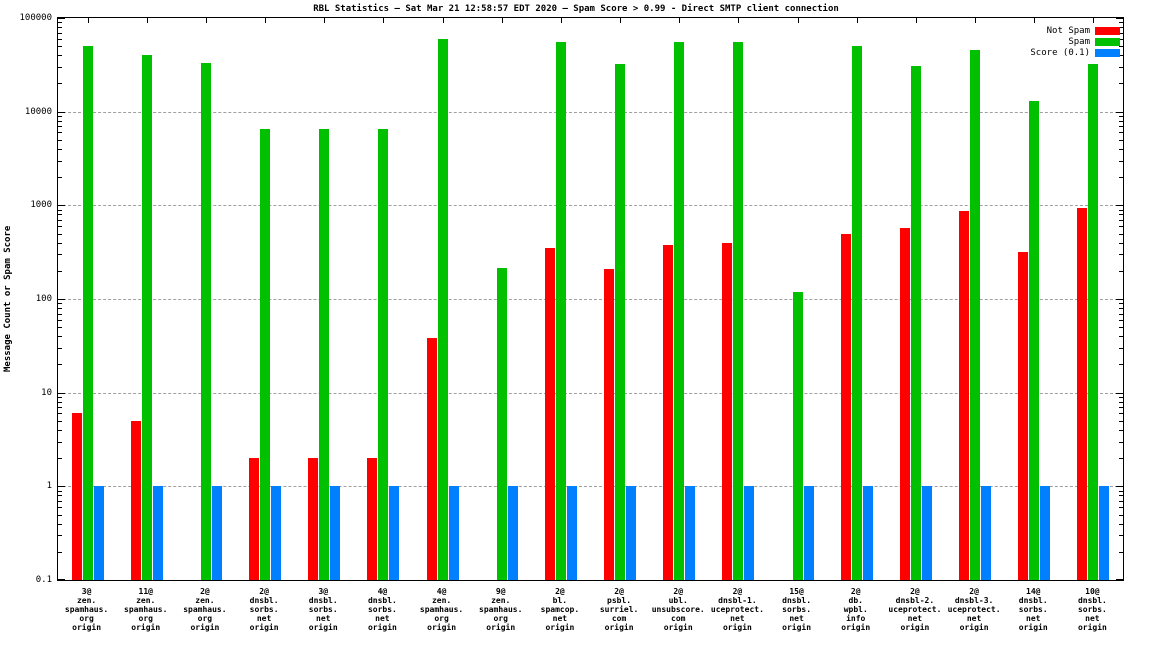 The image size is (1152, 648). Describe the element at coordinates (915, 609) in the screenshot. I see `x-category-label: 2@ dnsbl-2. uceprotect. net origin` at that location.